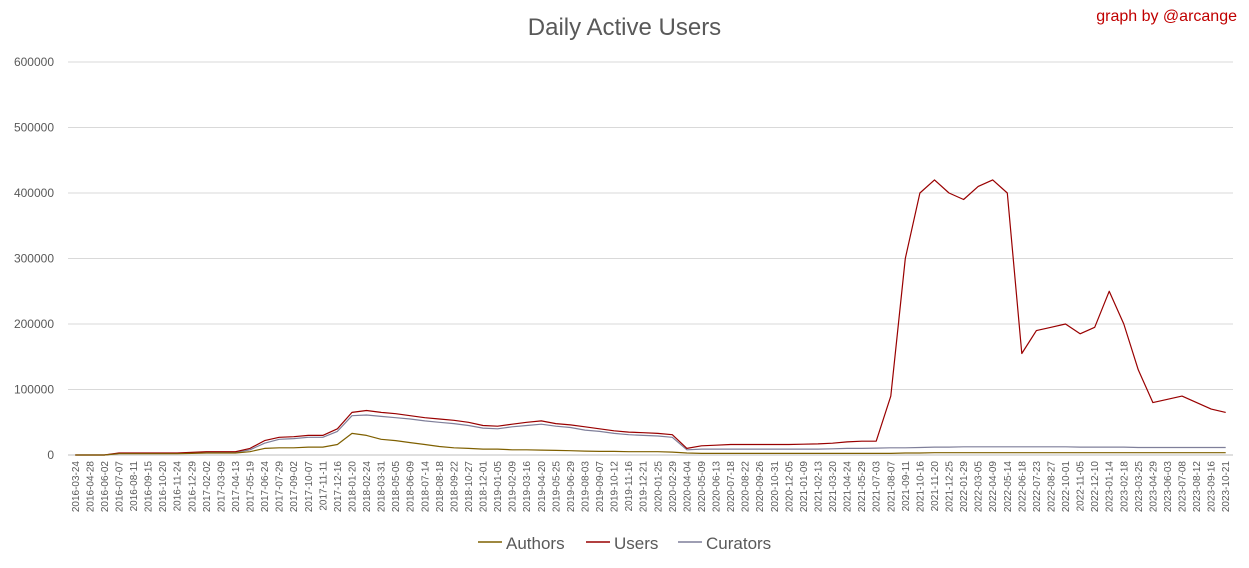  What do you see at coordinates (724, 543) in the screenshot?
I see `legend-item-curators: Curators` at bounding box center [724, 543].